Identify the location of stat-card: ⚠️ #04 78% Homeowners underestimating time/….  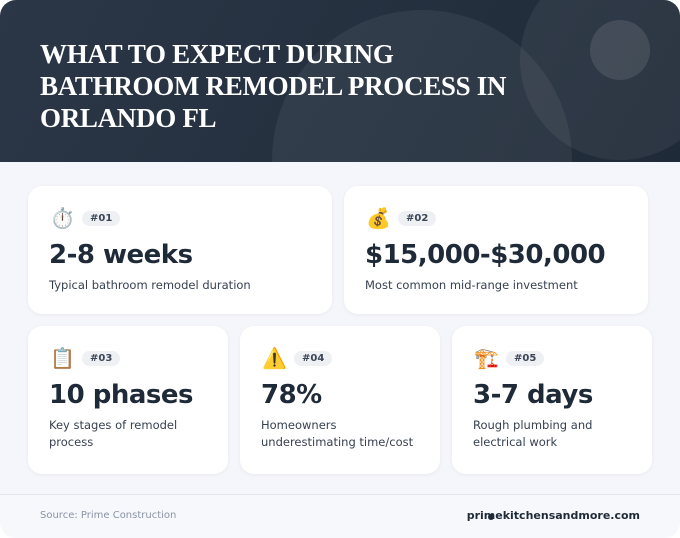
(340, 400).